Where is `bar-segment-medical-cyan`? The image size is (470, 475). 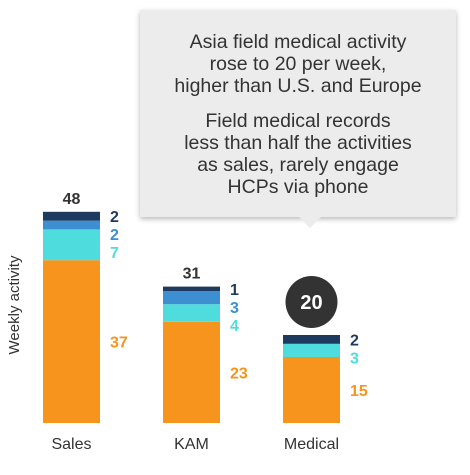 bar-segment-medical-cyan is located at coordinates (311, 350).